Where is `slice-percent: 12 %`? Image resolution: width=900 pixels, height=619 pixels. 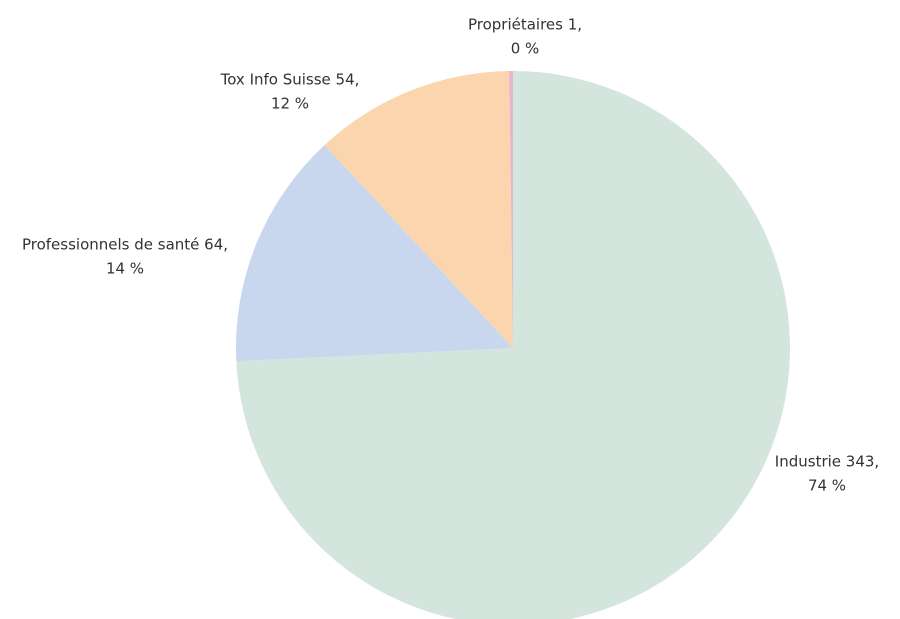 slice-percent: 12 % is located at coordinates (290, 104).